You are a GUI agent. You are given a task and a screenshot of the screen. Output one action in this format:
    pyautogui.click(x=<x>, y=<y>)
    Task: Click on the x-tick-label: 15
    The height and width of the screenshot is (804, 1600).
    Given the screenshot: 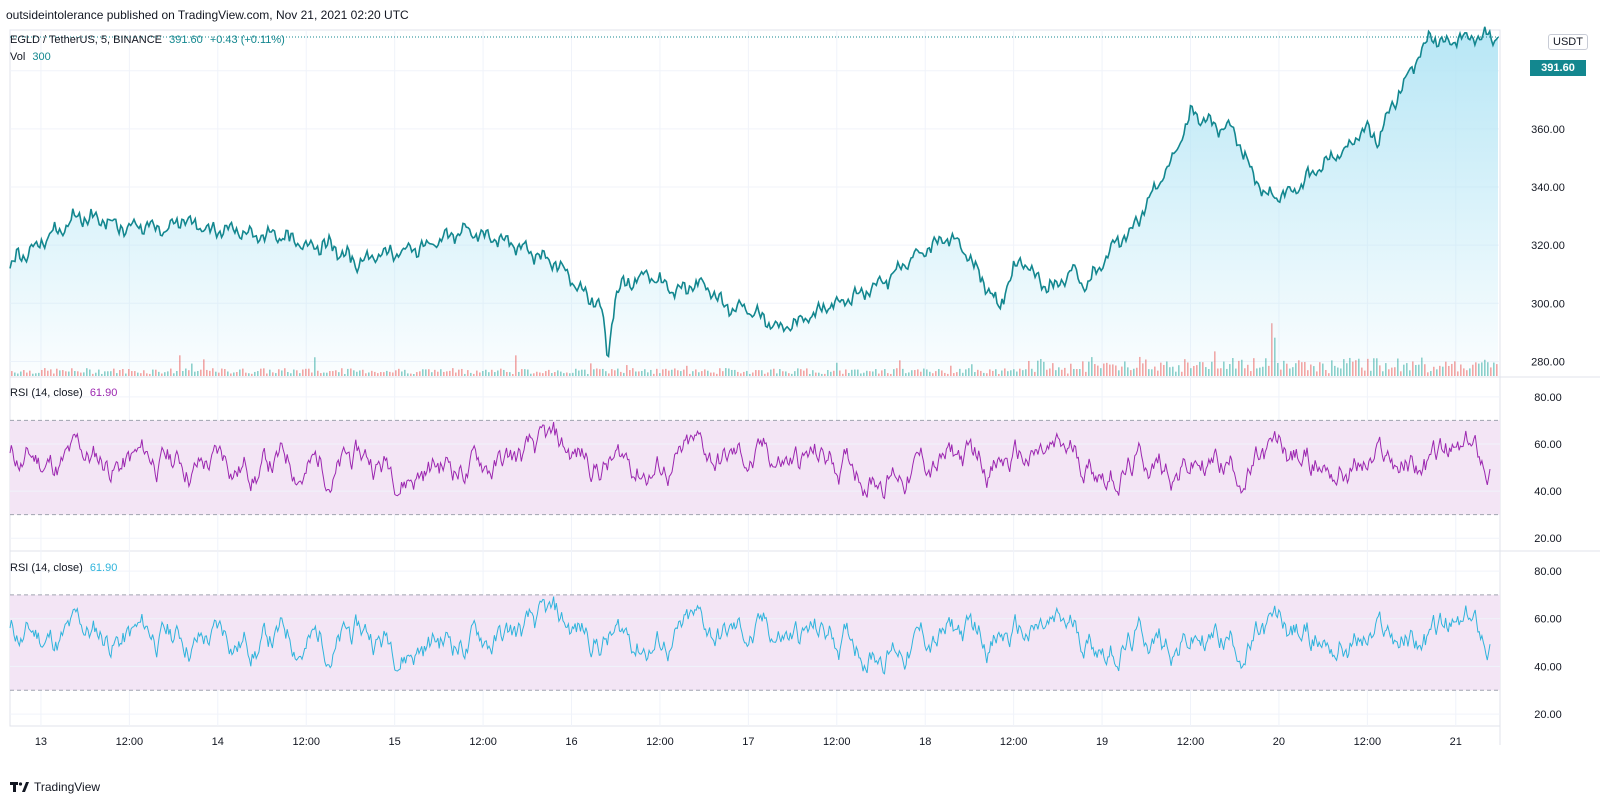 What is the action you would take?
    pyautogui.click(x=395, y=742)
    